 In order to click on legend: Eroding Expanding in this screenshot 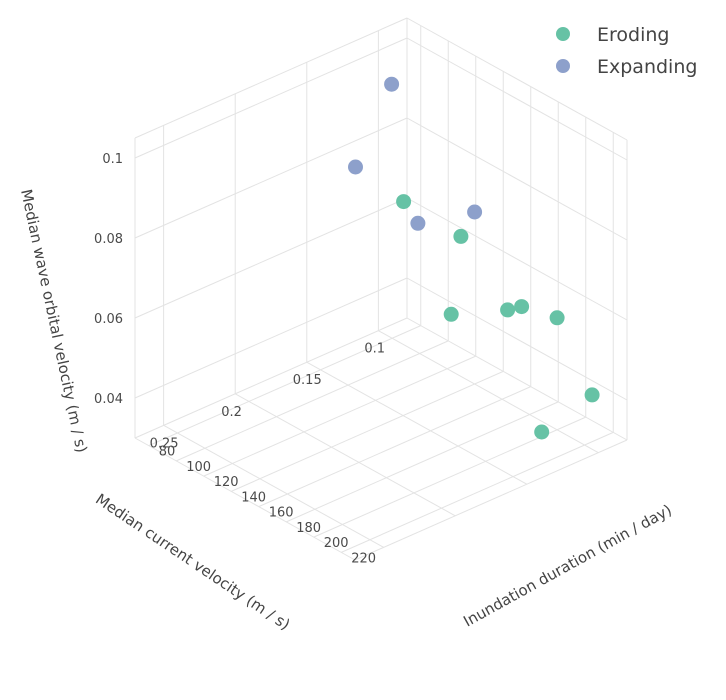, I will do `click(626, 51)`.